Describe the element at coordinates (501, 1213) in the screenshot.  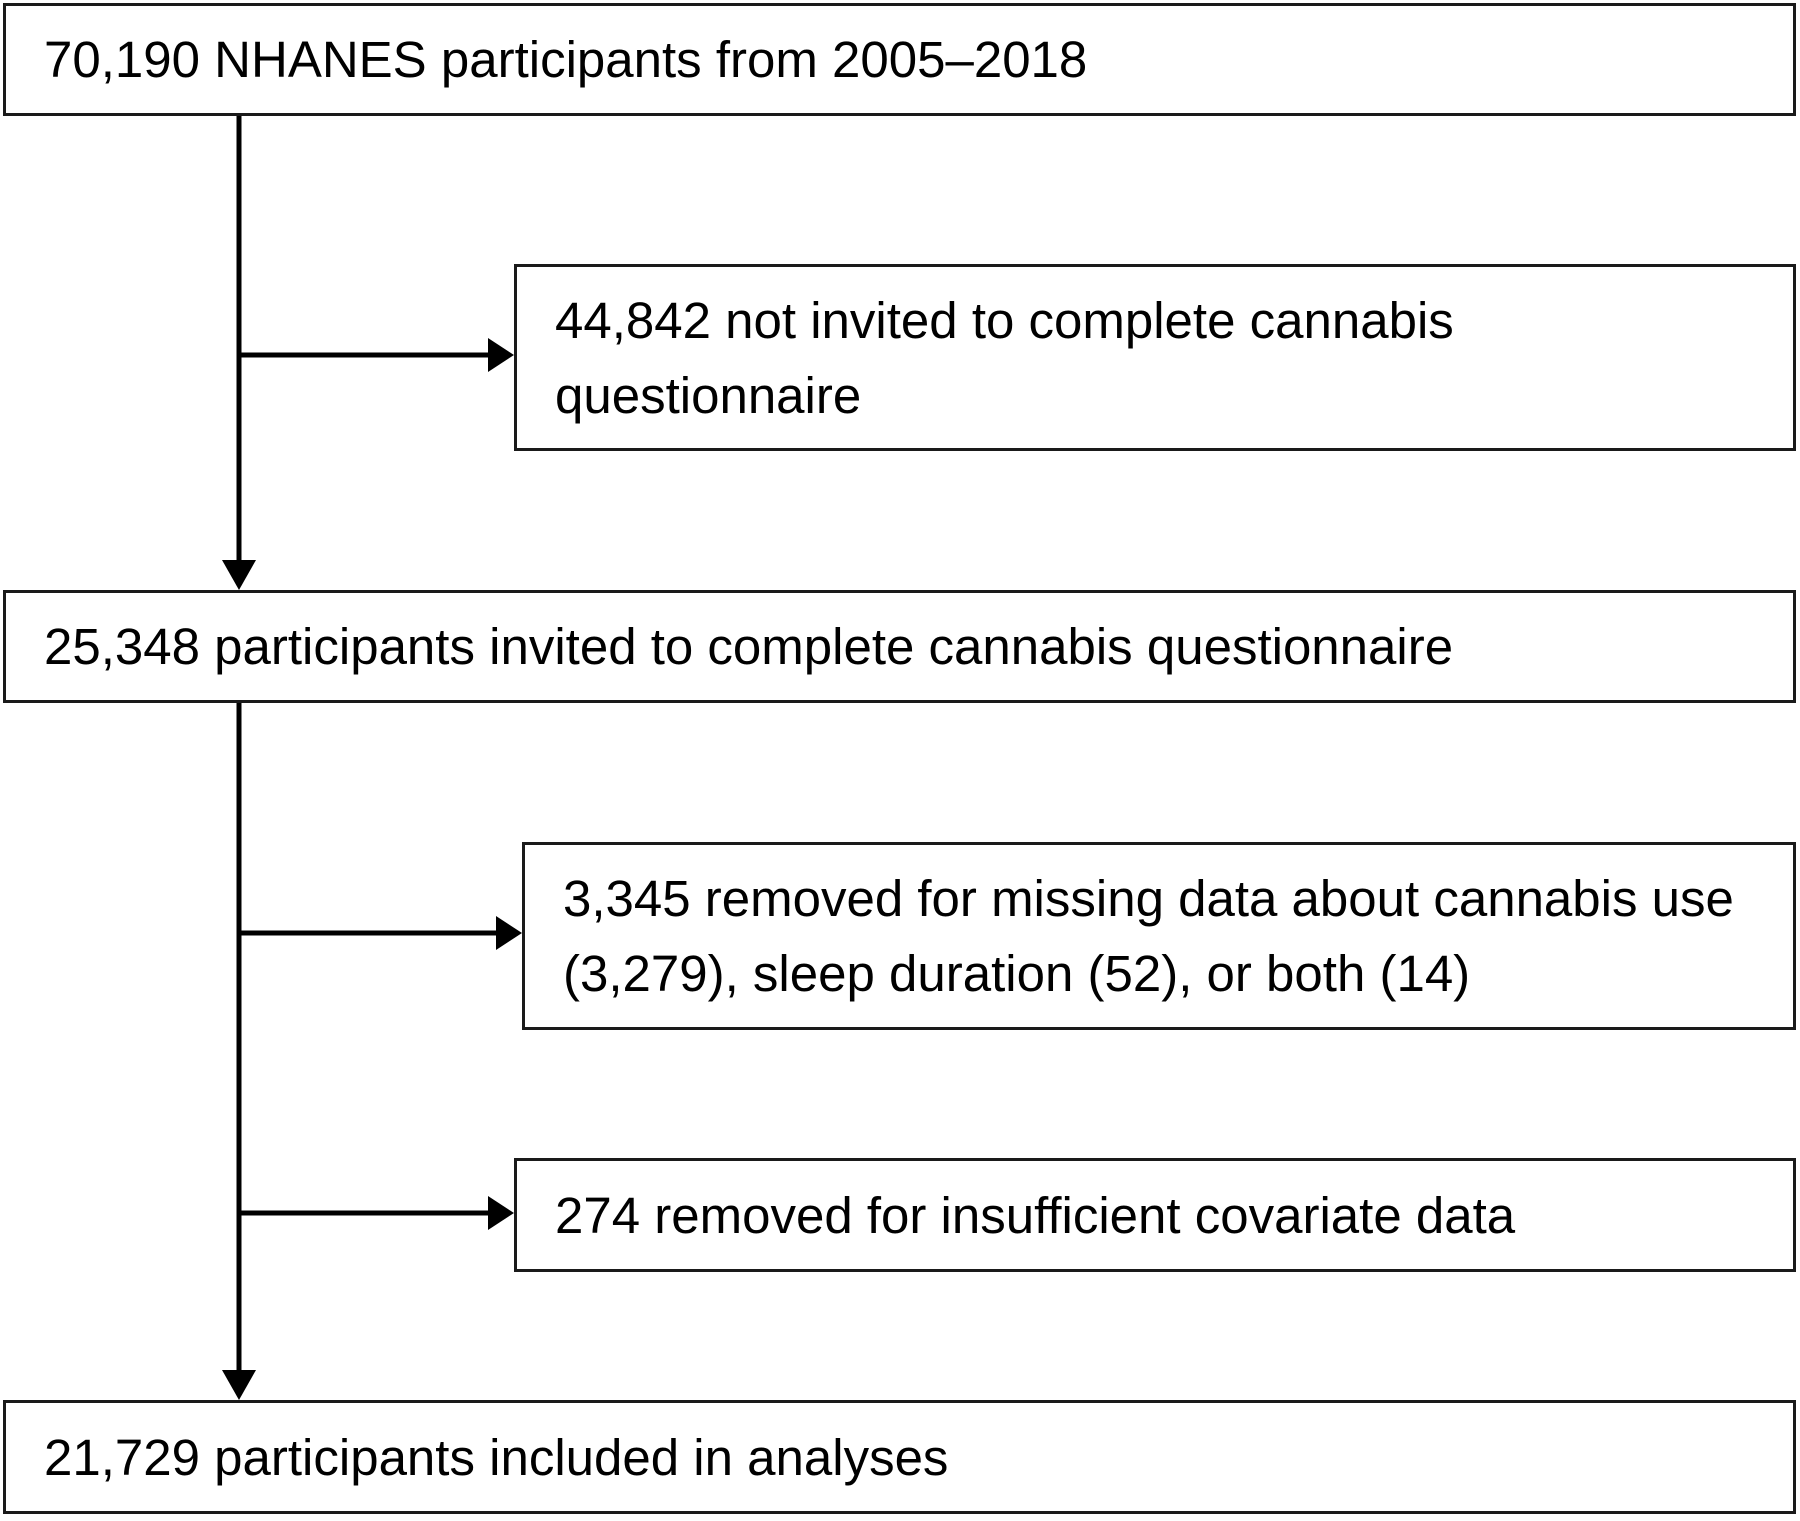
I see `arrowhead-to-covariate` at that location.